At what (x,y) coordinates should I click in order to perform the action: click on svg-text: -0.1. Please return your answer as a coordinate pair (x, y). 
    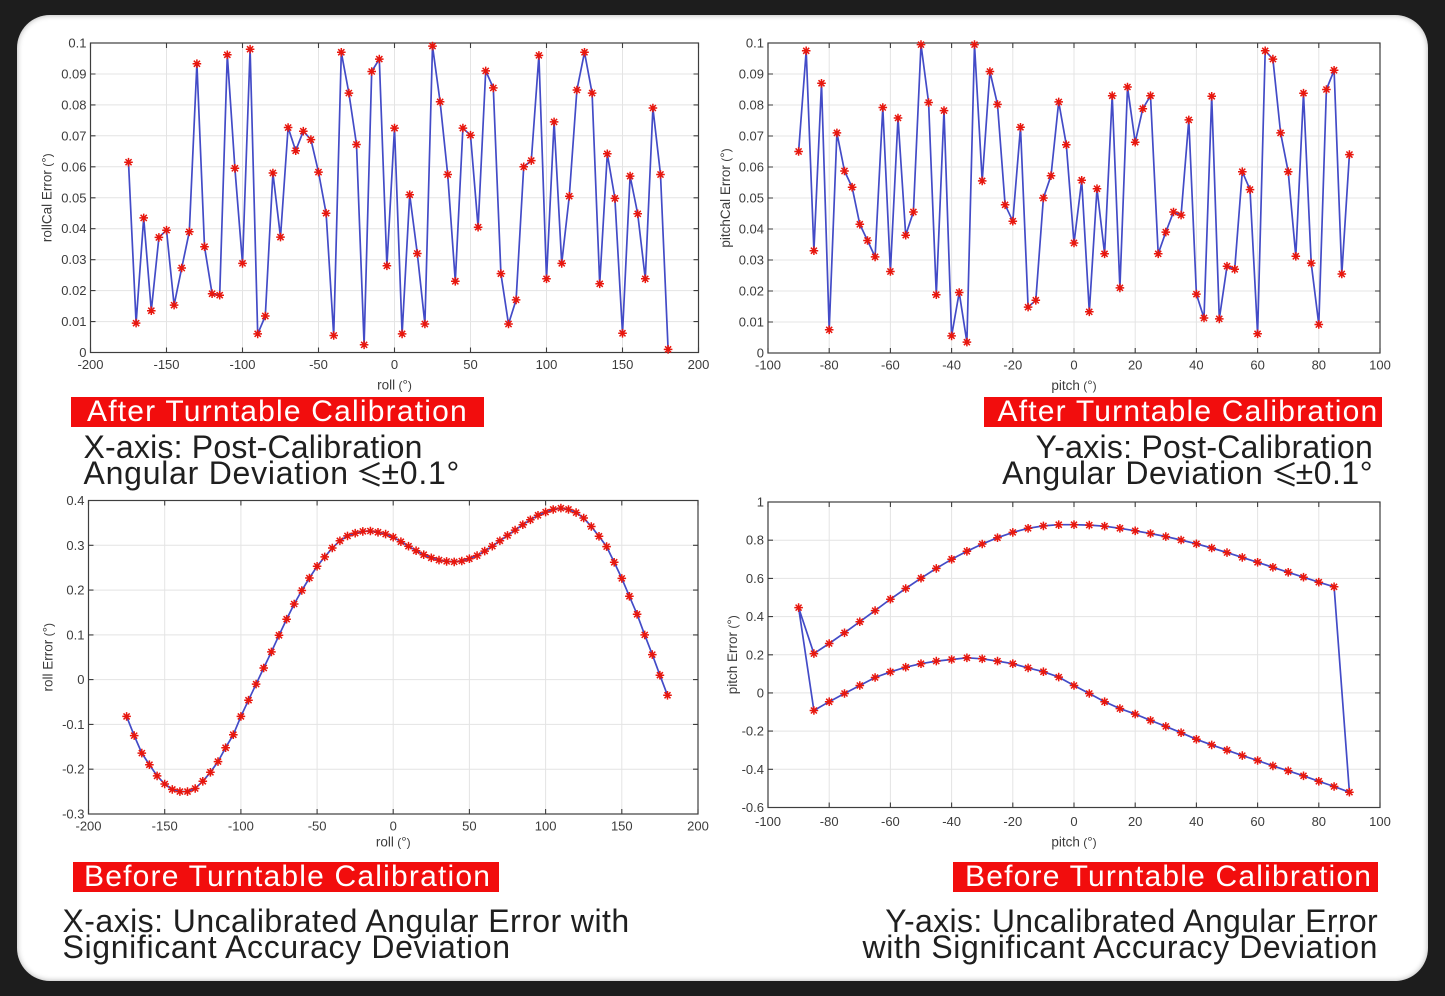
    Looking at the image, I should click on (73, 724).